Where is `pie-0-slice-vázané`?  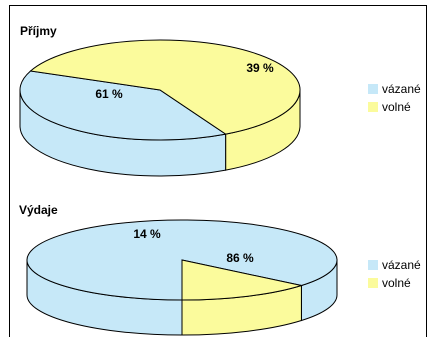
pie-0-slice-vázané is located at coordinates (123, 105).